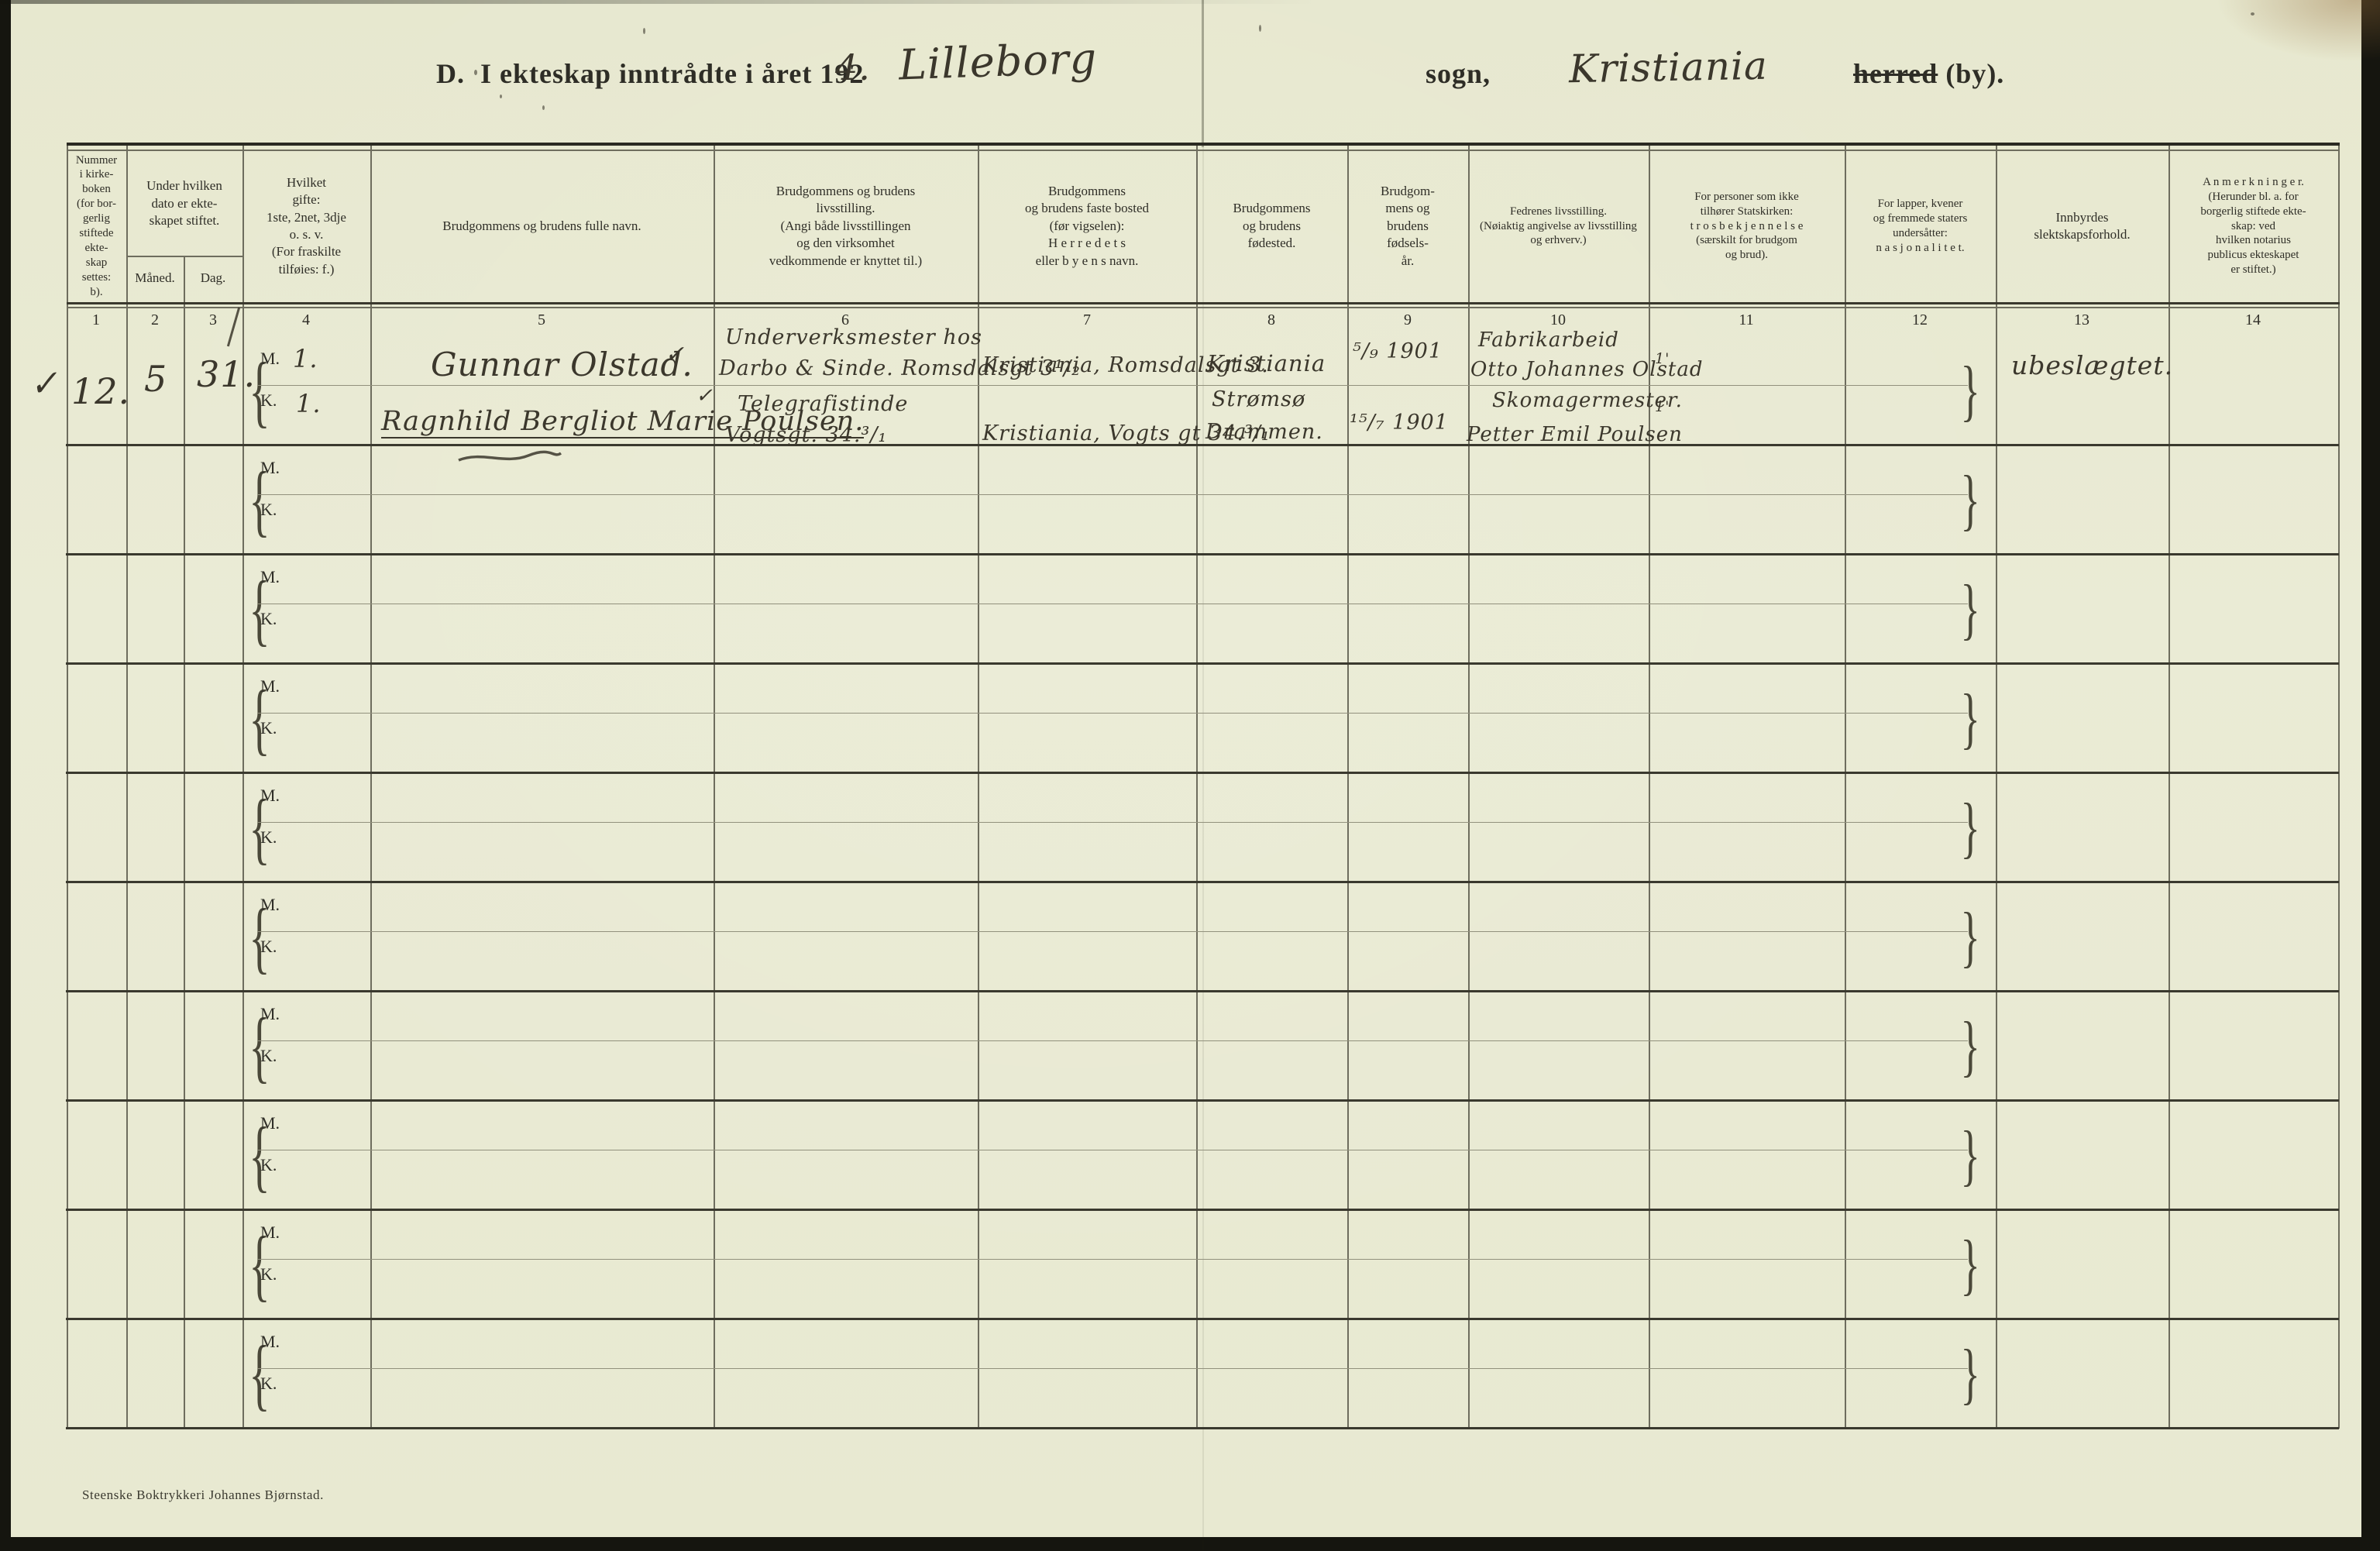 This screenshot has width=2380, height=1551. I want to click on title-heading: I ekteskap inntrådte i året 192, so click(673, 73).